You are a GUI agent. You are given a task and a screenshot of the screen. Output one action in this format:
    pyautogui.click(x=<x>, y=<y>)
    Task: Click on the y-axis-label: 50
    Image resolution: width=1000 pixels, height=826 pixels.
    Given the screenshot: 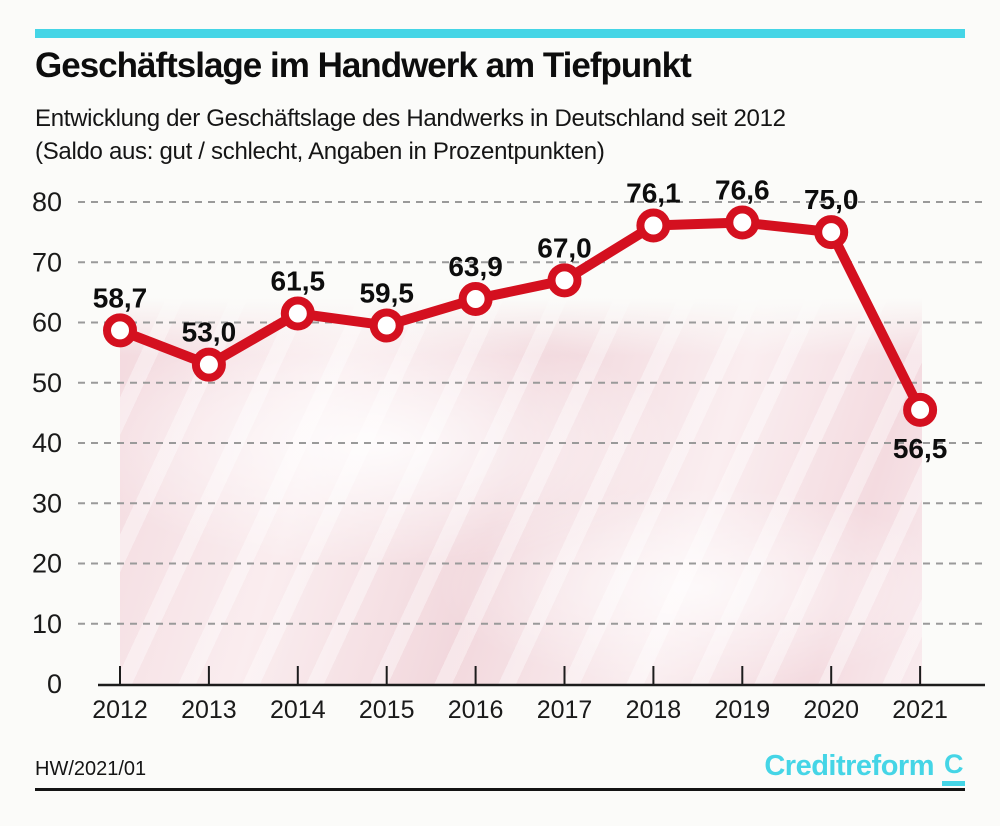 What is the action you would take?
    pyautogui.click(x=47, y=383)
    